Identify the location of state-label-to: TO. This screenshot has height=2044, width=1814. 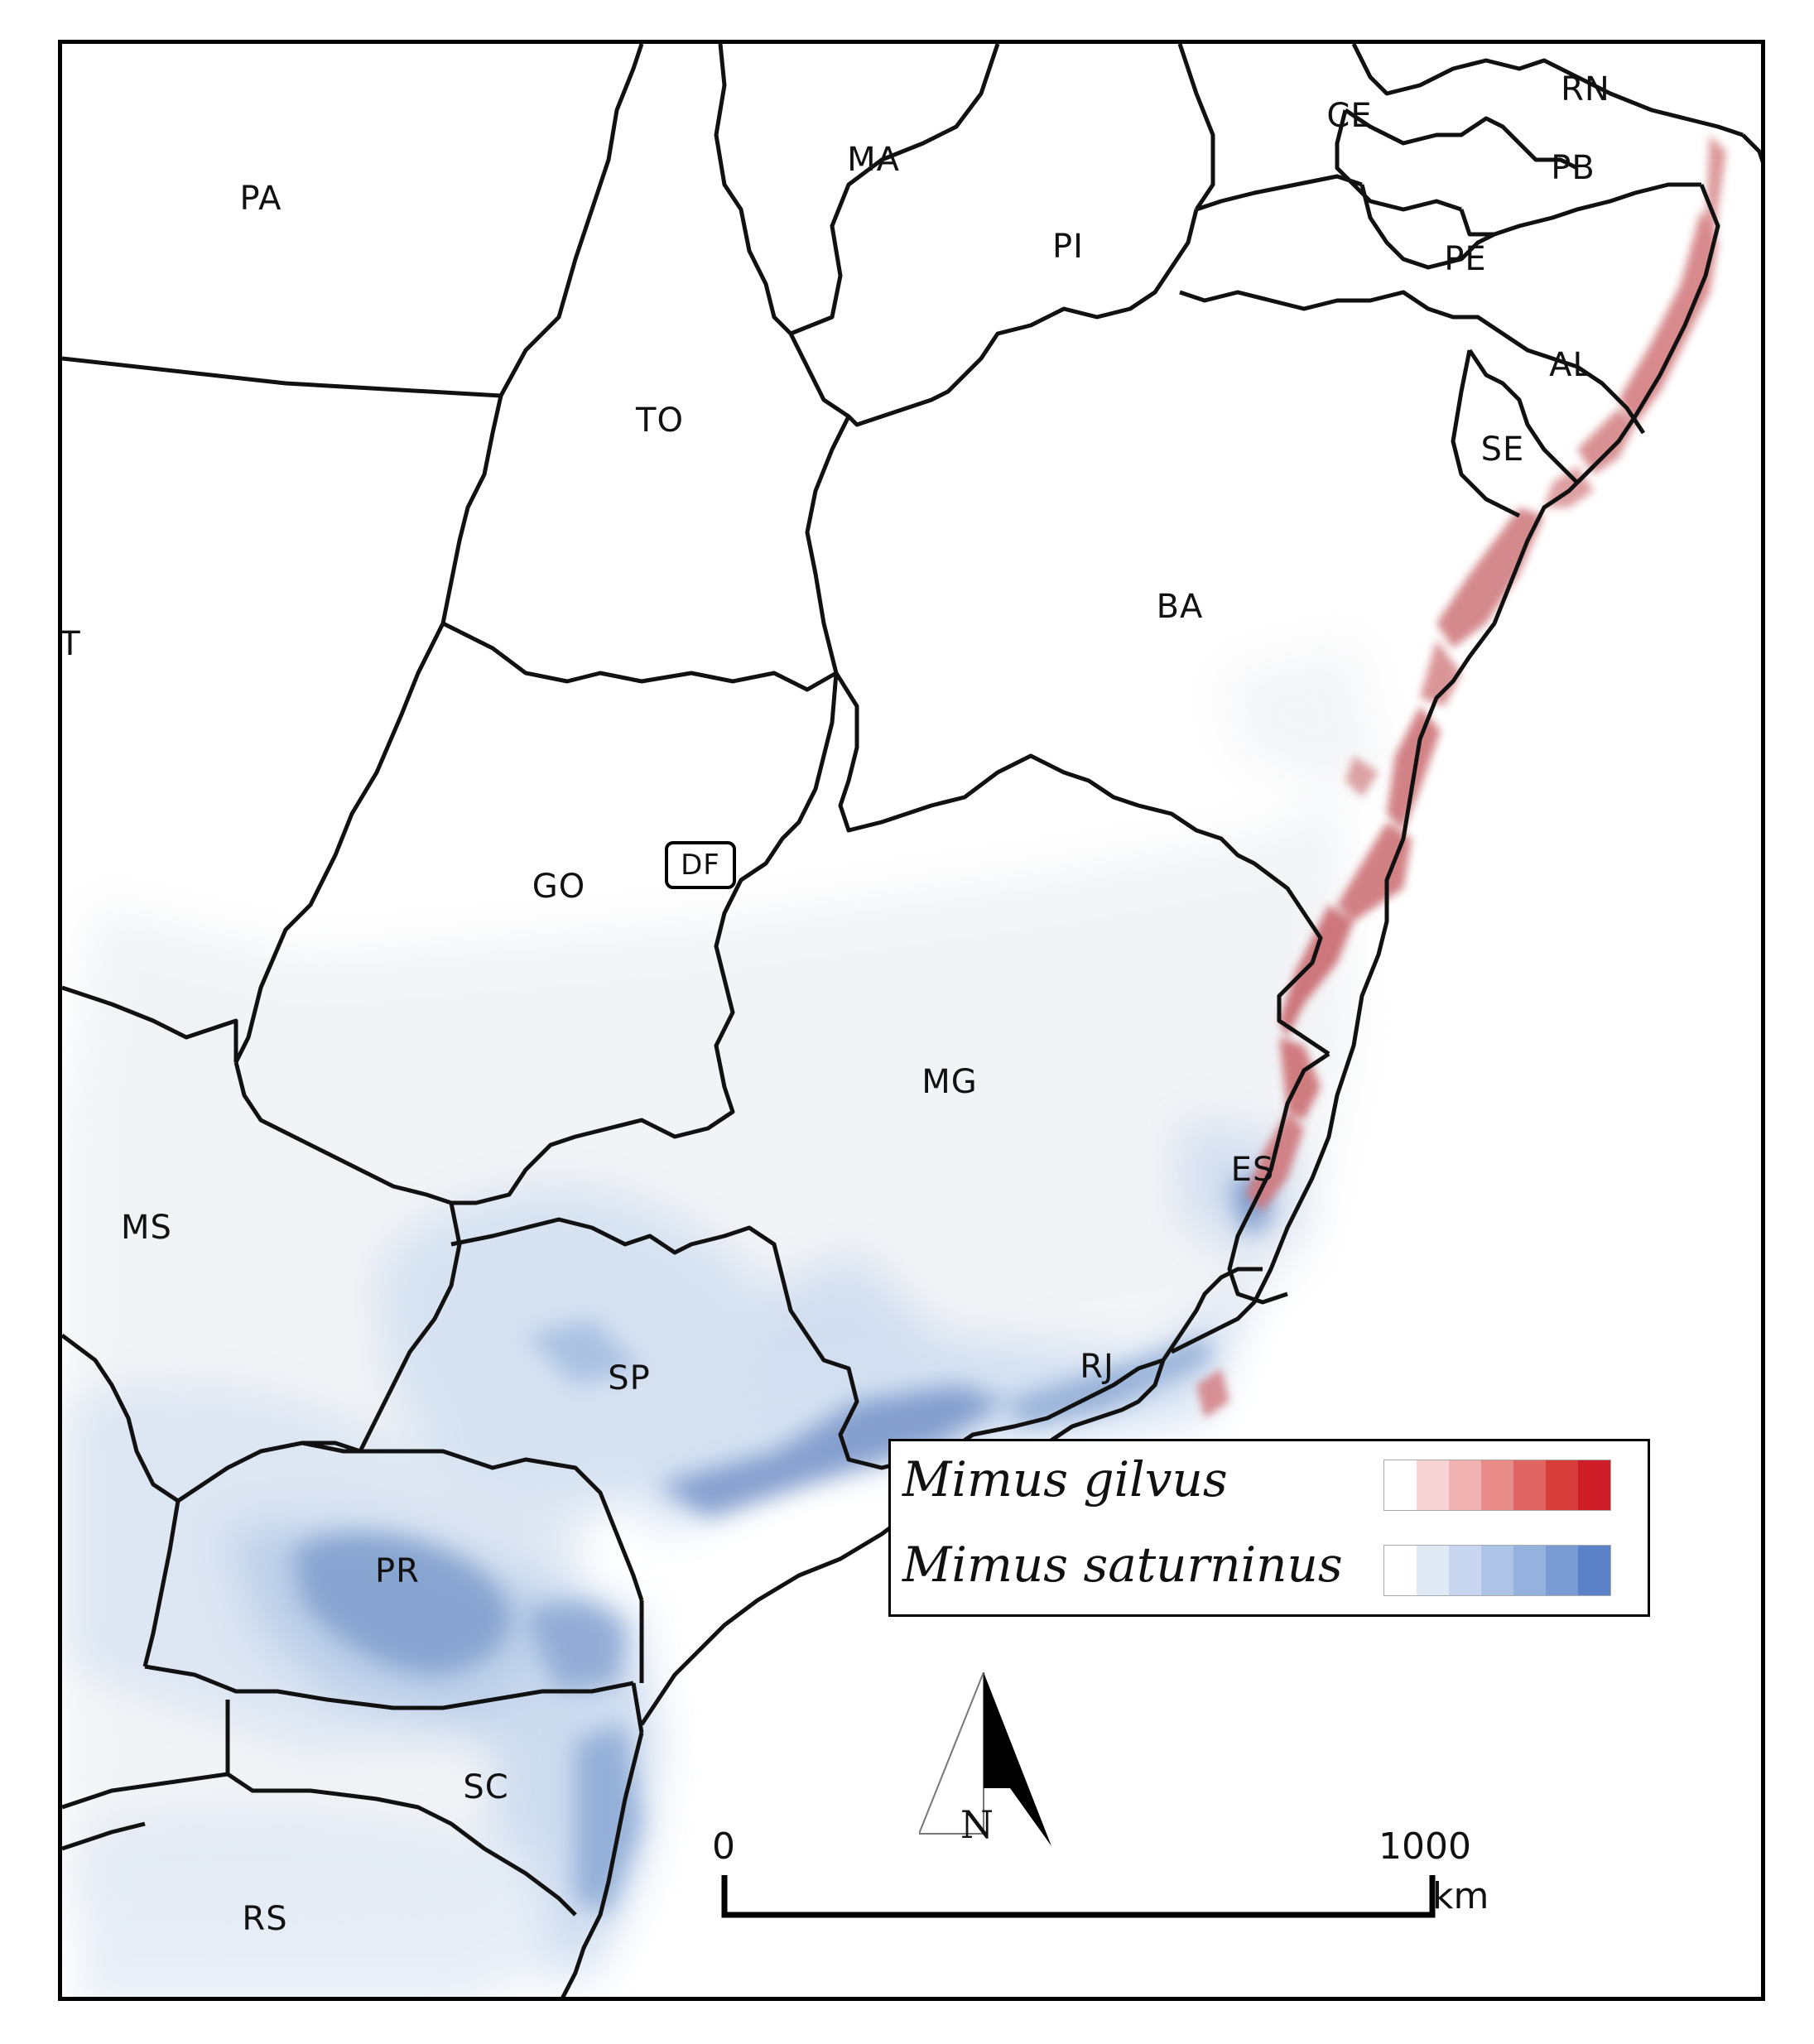
(660, 421).